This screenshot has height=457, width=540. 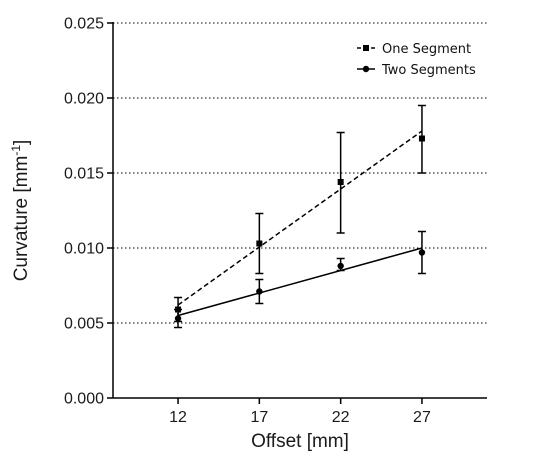 I want to click on legend-marker-circle, so click(x=366, y=69).